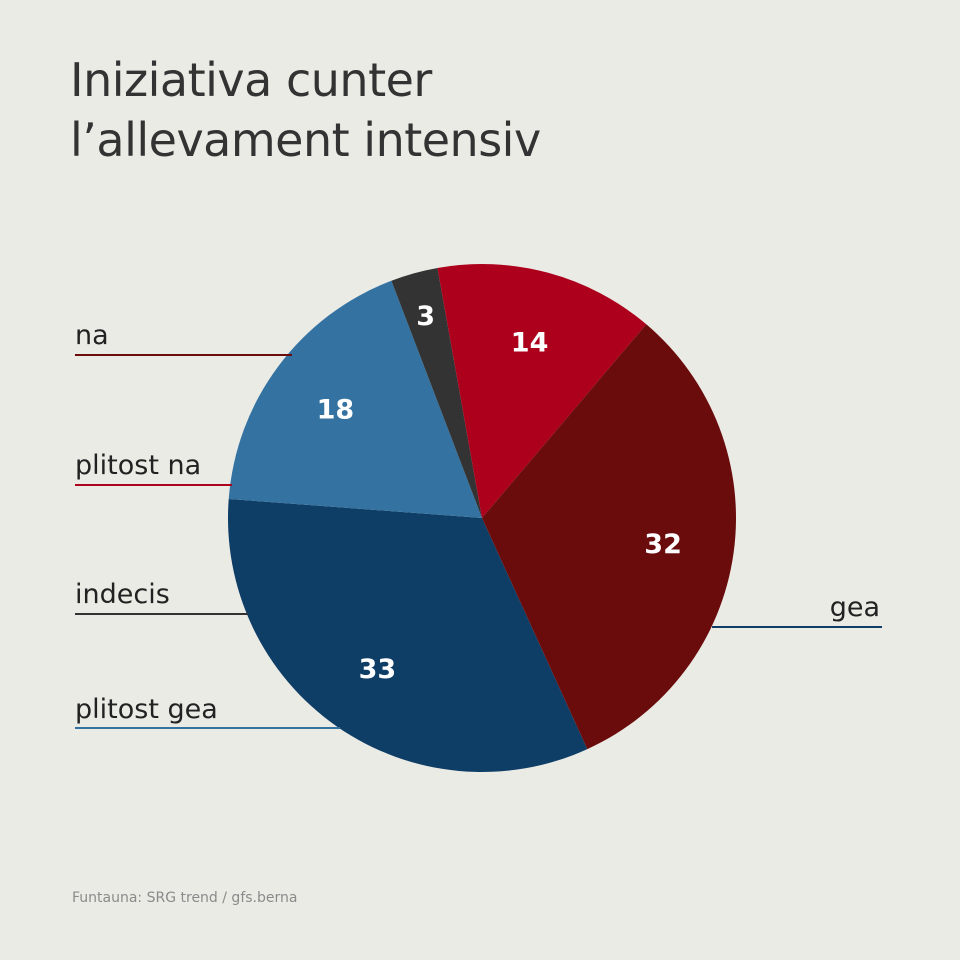  Describe the element at coordinates (436, 392) in the screenshot. I see `pie-slice-indecis` at that location.